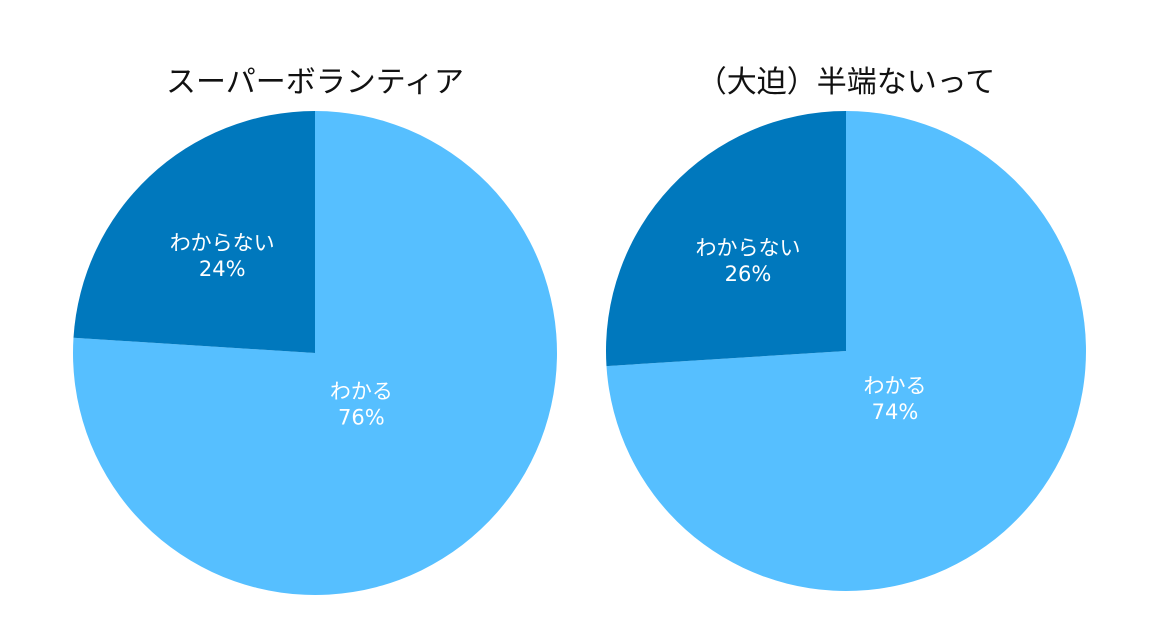 Image resolution: width=1151 pixels, height=644 pixels. Describe the element at coordinates (846, 82) in the screenshot. I see `chart-title: （大迫）半端ないって` at that location.